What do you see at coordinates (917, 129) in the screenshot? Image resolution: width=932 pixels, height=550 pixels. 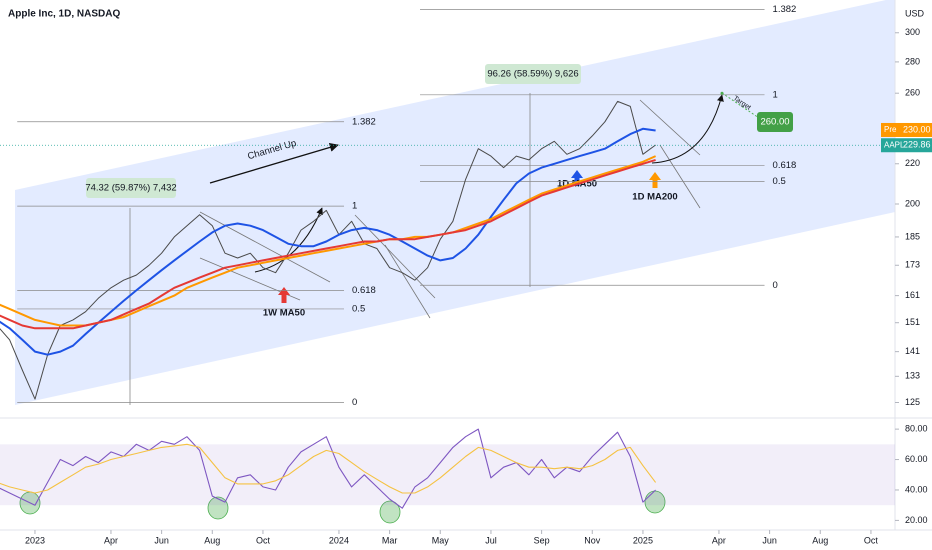 I see `price-value: 230.00` at bounding box center [917, 129].